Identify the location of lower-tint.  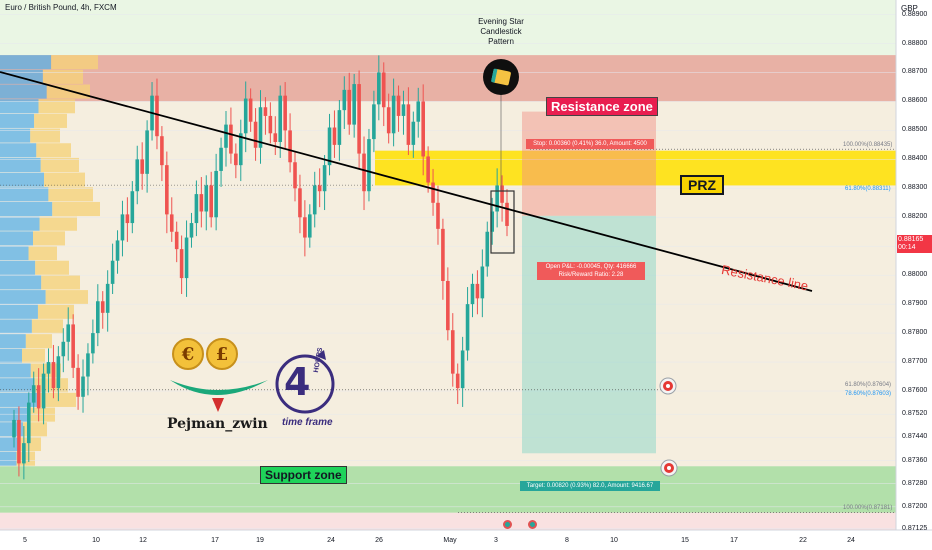
(448, 521).